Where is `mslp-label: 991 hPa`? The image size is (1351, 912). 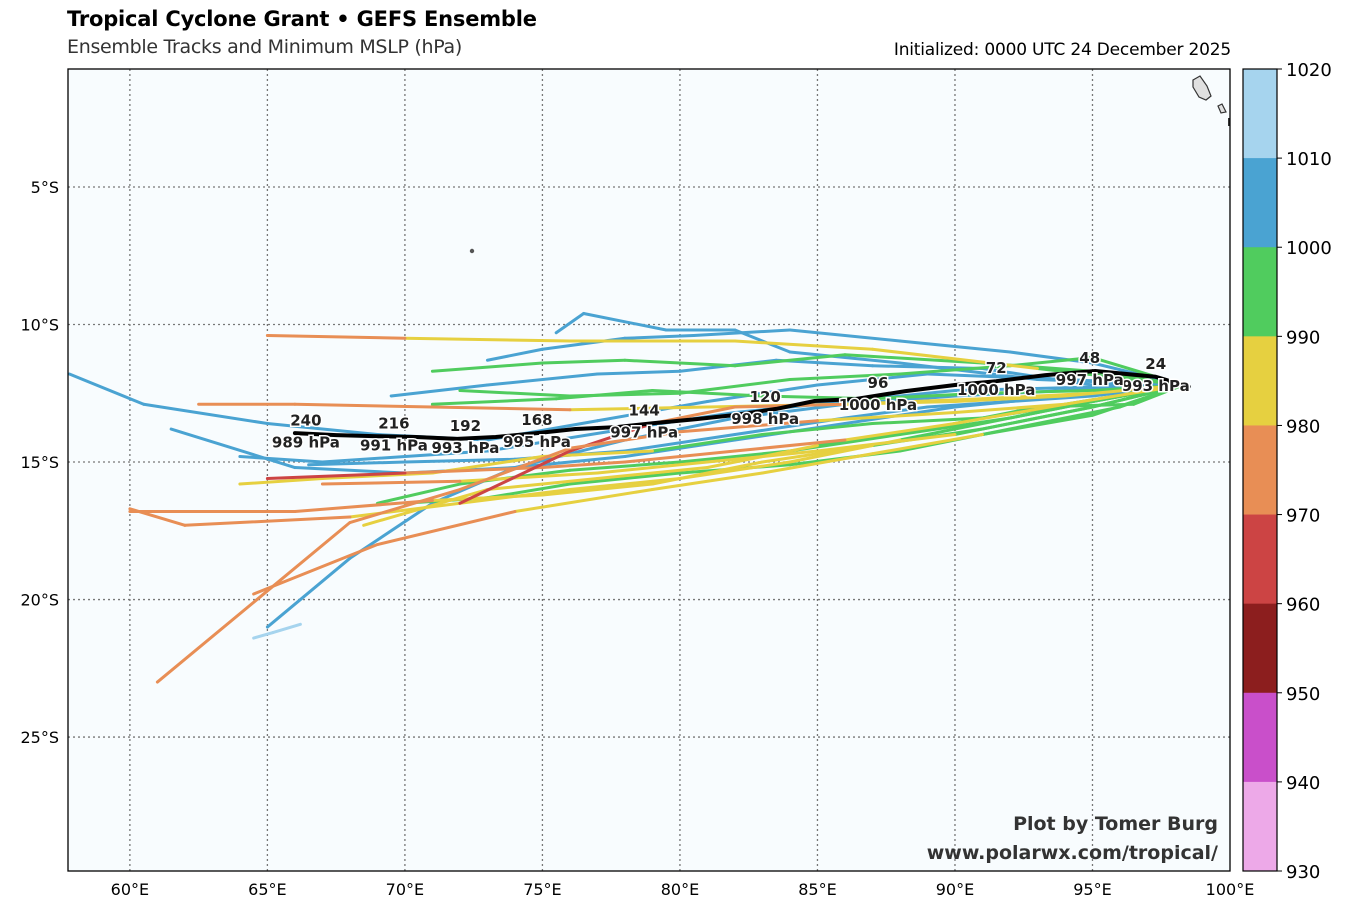 mslp-label: 991 hPa is located at coordinates (394, 445).